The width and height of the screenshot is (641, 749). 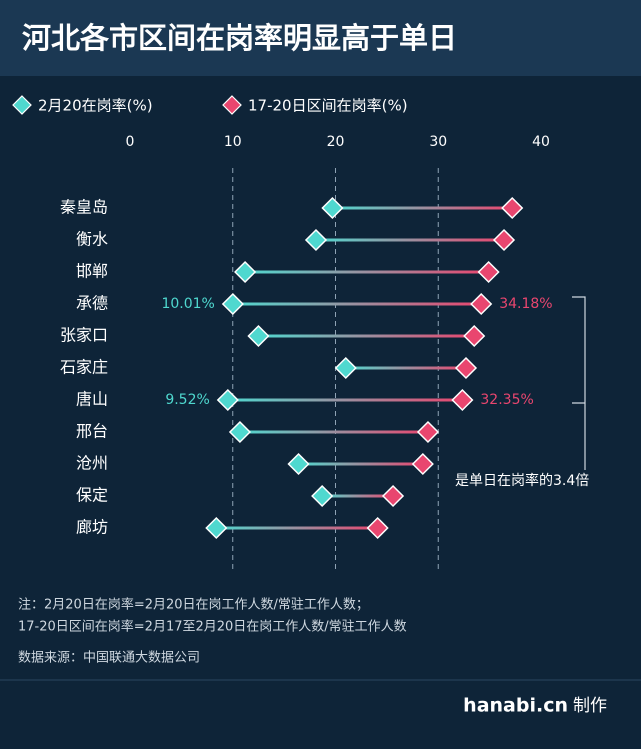 I want to click on y-tick-label: 邯郸, so click(x=92, y=271).